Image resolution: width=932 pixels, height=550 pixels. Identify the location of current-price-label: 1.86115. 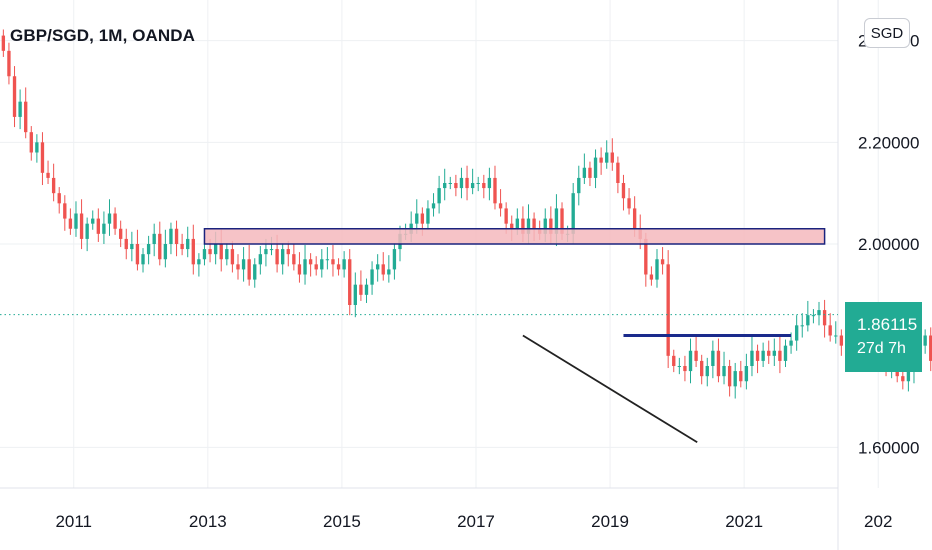
(887, 324).